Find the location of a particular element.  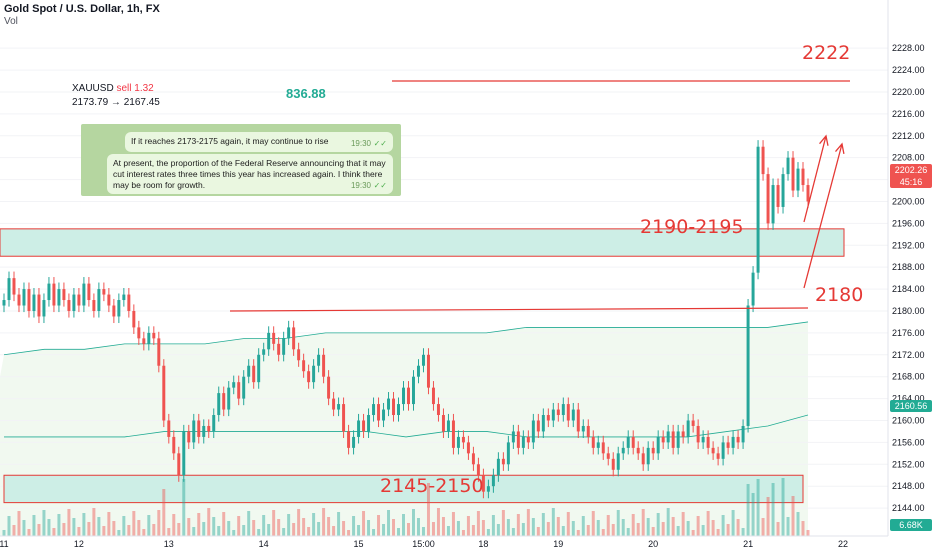

forecast-arrow-1-head is located at coordinates (824, 140).